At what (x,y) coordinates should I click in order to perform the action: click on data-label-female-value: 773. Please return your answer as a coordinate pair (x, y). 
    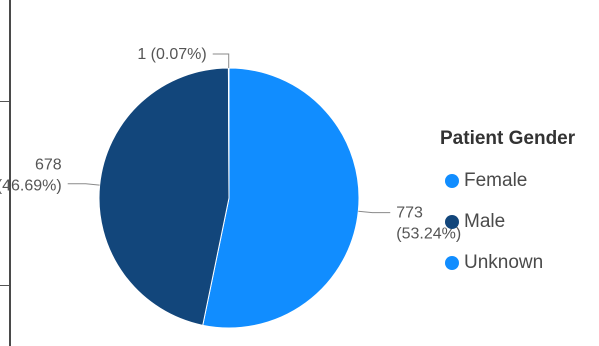
    Looking at the image, I should click on (409, 213).